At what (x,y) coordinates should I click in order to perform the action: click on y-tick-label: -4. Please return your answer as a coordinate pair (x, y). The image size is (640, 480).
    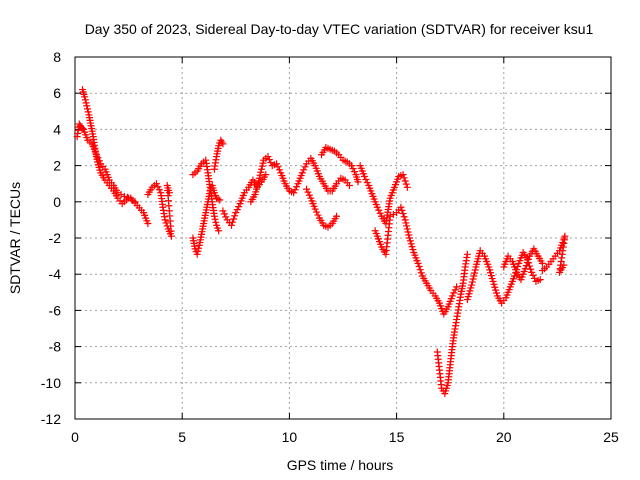
    Looking at the image, I should click on (55, 274).